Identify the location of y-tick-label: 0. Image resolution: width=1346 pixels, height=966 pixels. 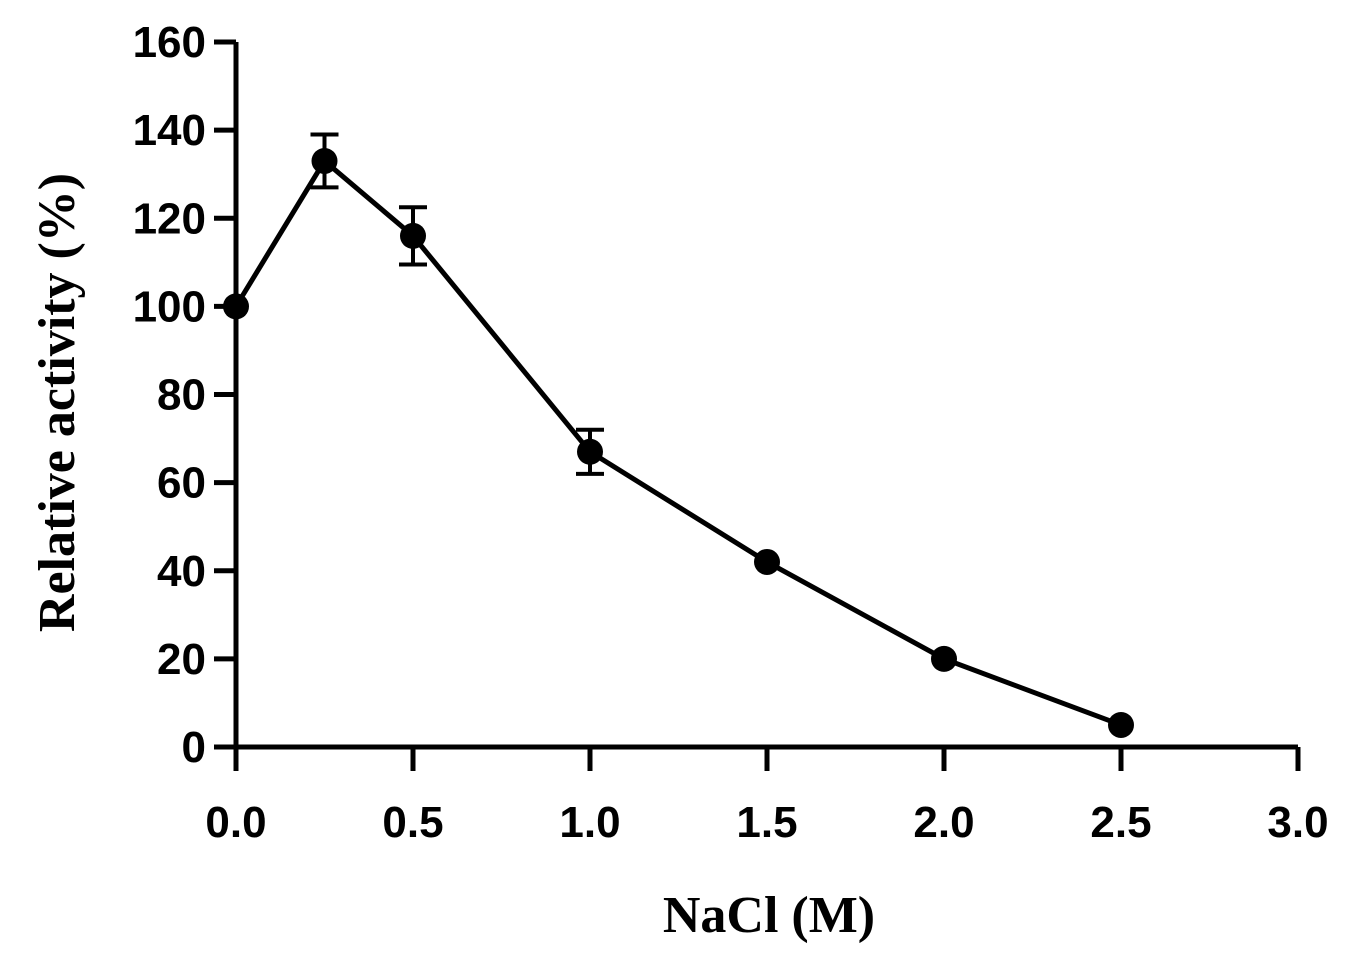
(194, 747).